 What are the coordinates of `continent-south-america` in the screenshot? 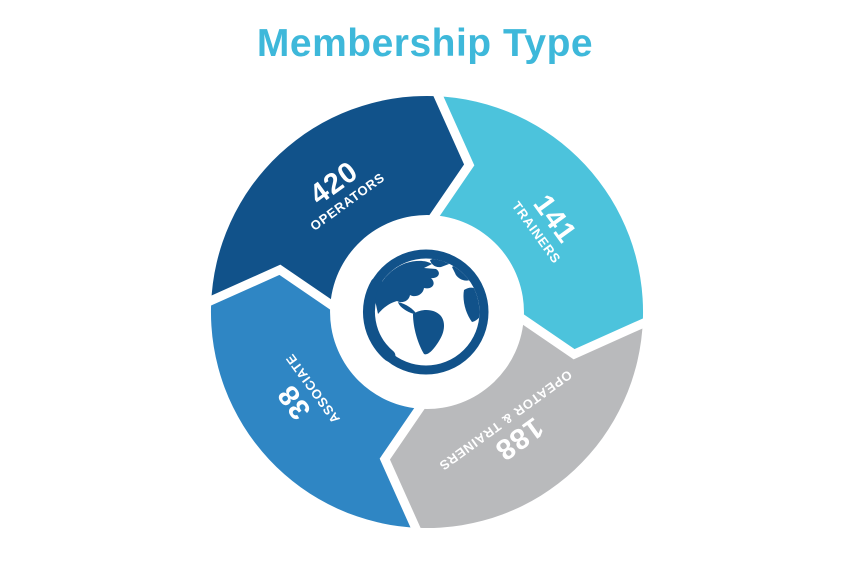 It's located at (429, 332).